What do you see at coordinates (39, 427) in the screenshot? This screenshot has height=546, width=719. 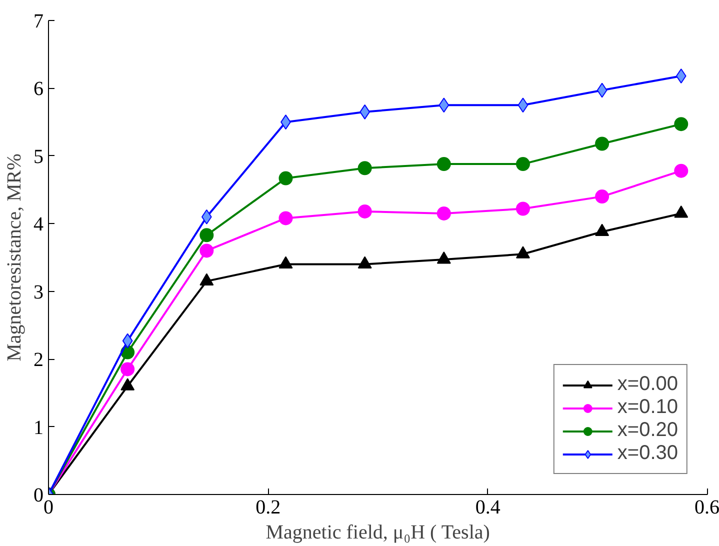 I see `y-tick-label: 1` at bounding box center [39, 427].